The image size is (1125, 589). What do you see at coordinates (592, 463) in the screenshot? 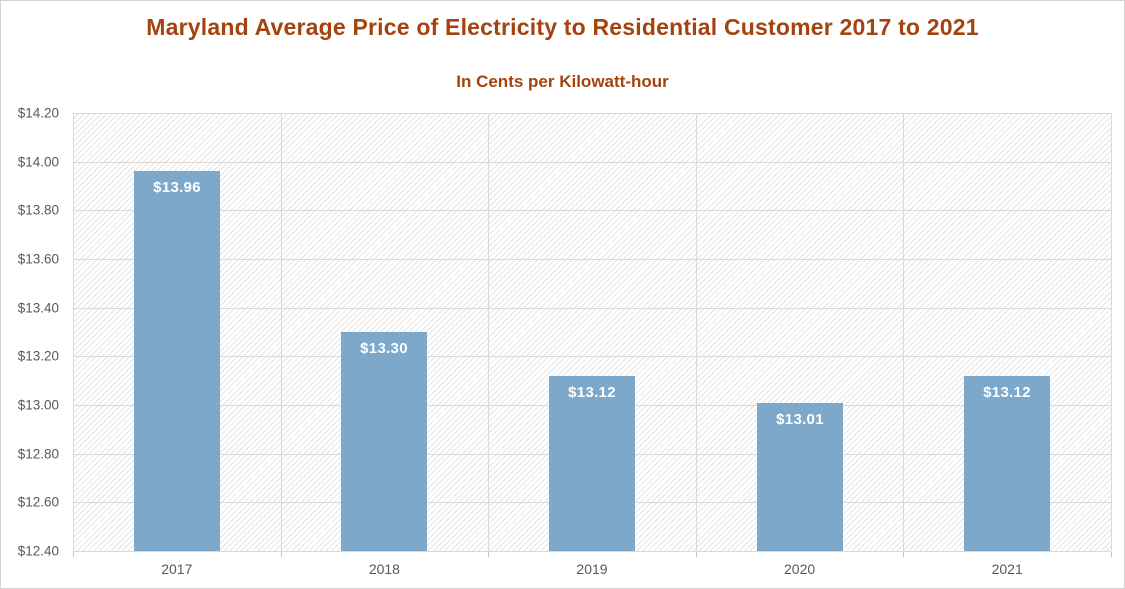
I see `bar-2019: $13.12` at bounding box center [592, 463].